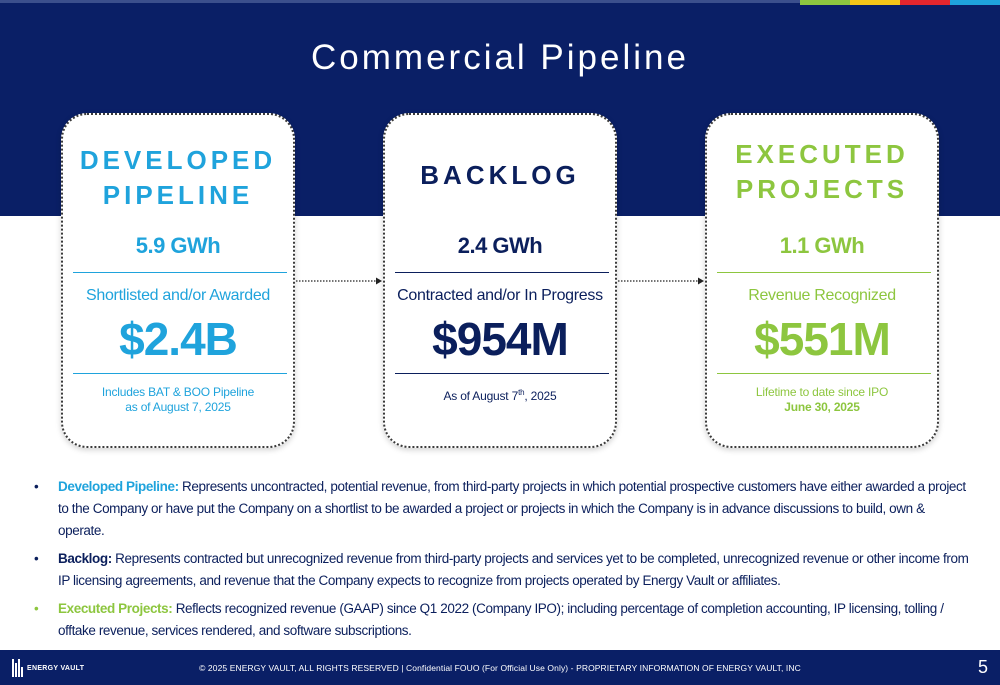 The width and height of the screenshot is (1000, 685). Describe the element at coordinates (500, 295) in the screenshot. I see `card-subtitle: Contracted and/or In Progress` at that location.